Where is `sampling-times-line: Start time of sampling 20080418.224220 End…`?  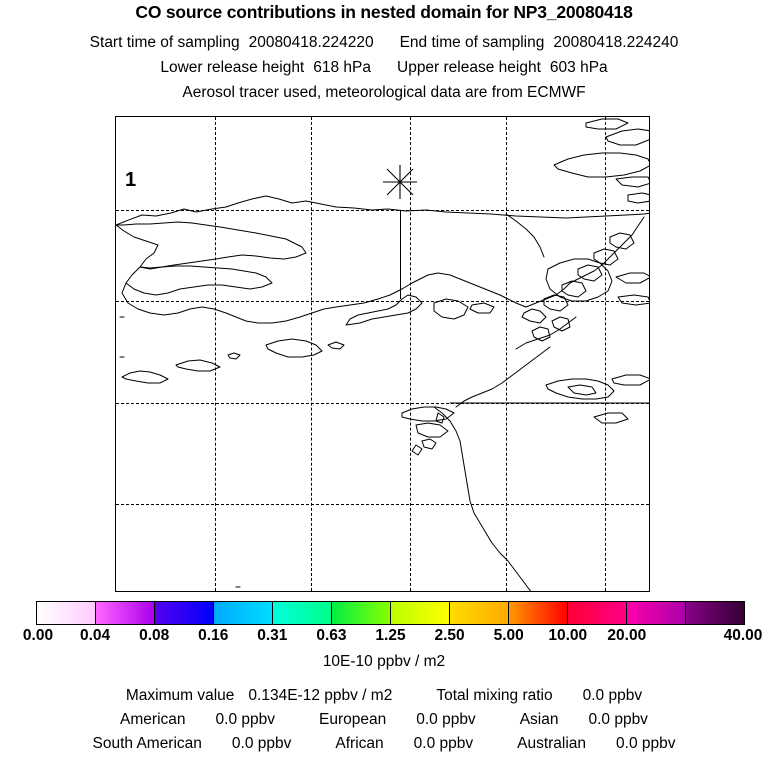 sampling-times-line: Start time of sampling 20080418.224220 End… is located at coordinates (384, 43).